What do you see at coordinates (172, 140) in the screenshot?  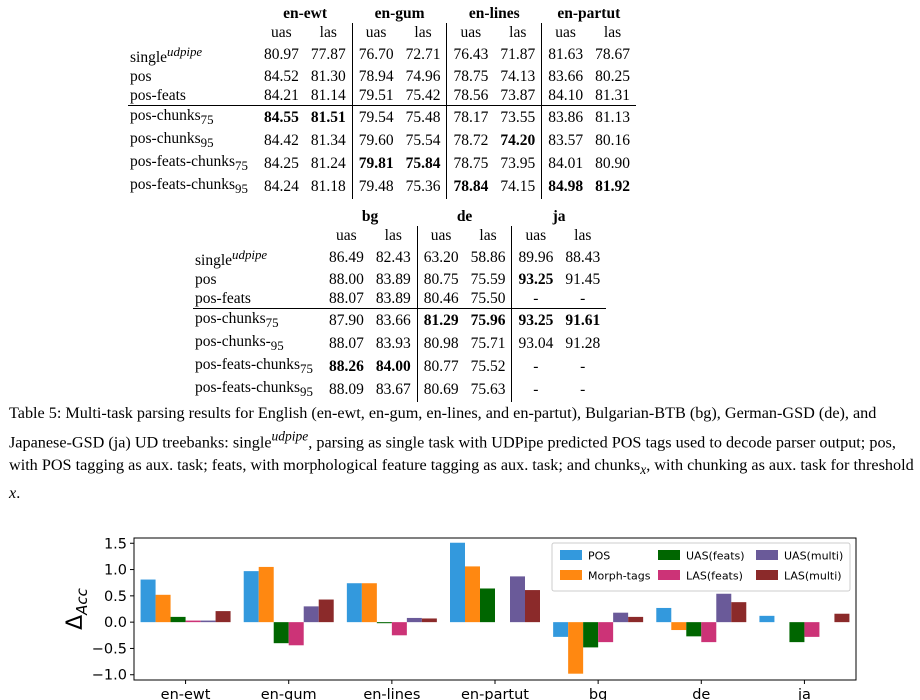 I see `row-label: pos-chunks95` at bounding box center [172, 140].